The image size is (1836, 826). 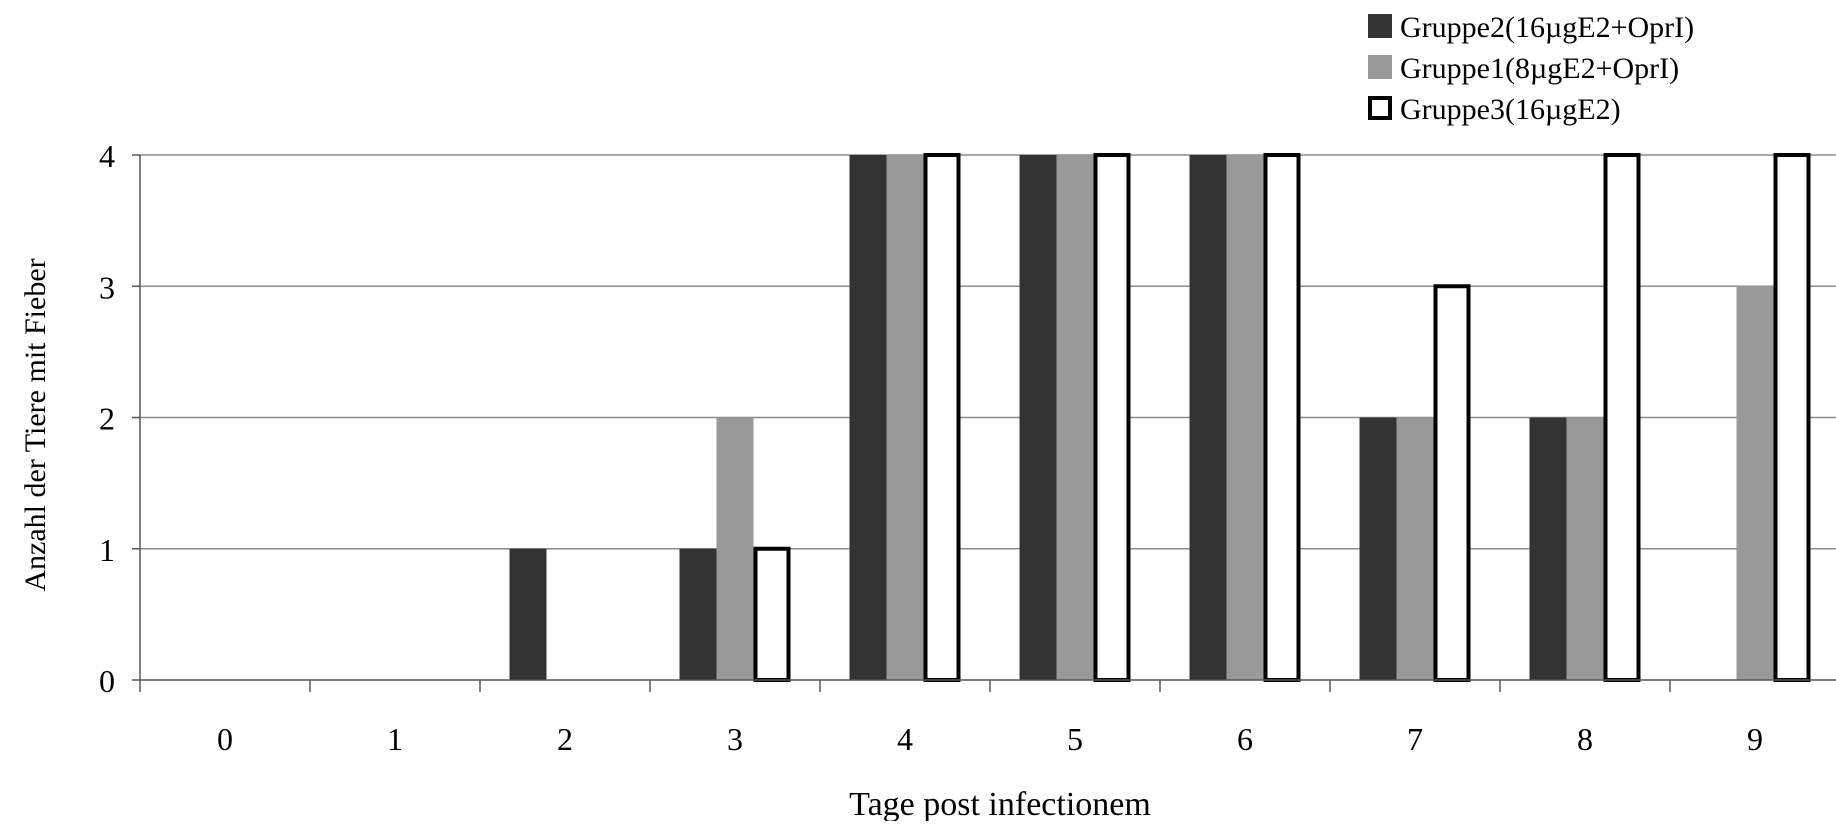 What do you see at coordinates (107, 681) in the screenshot?
I see `y-tick-label-0: 0` at bounding box center [107, 681].